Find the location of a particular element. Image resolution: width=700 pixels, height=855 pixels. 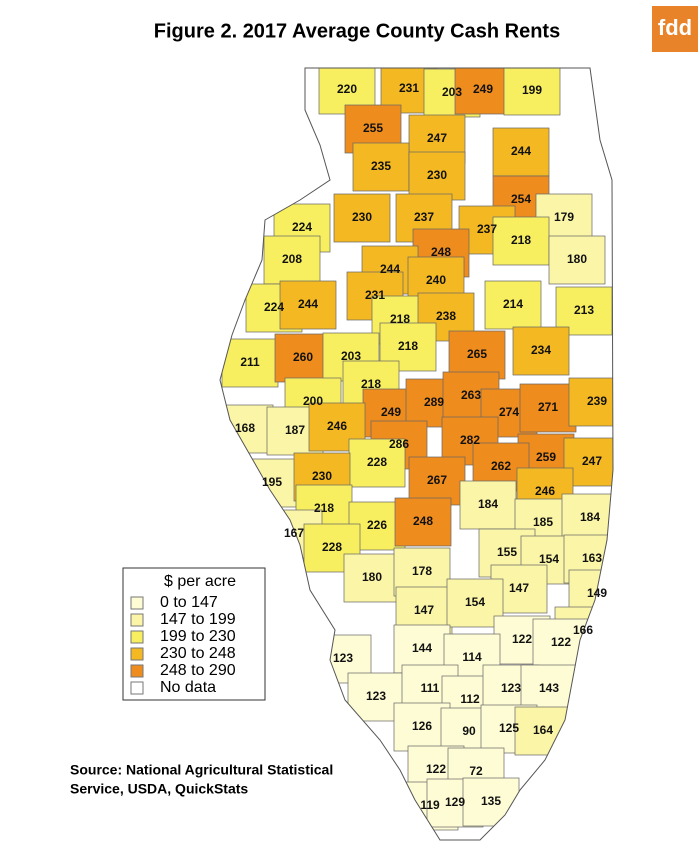

county-value: 195 is located at coordinates (272, 482).